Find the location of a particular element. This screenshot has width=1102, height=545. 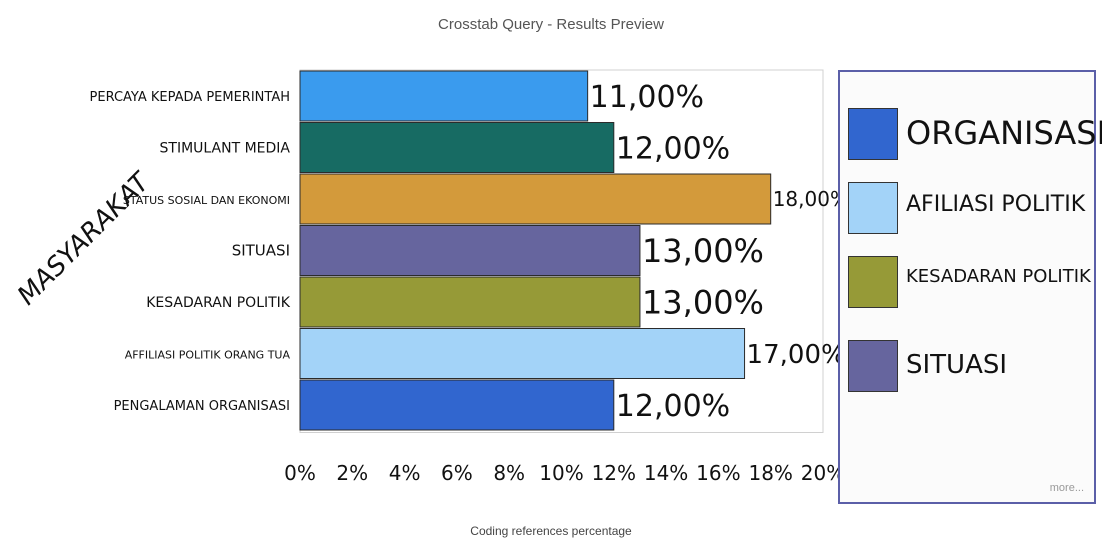

legend-item-organisasi: ORGANISASI is located at coordinates (971, 143).